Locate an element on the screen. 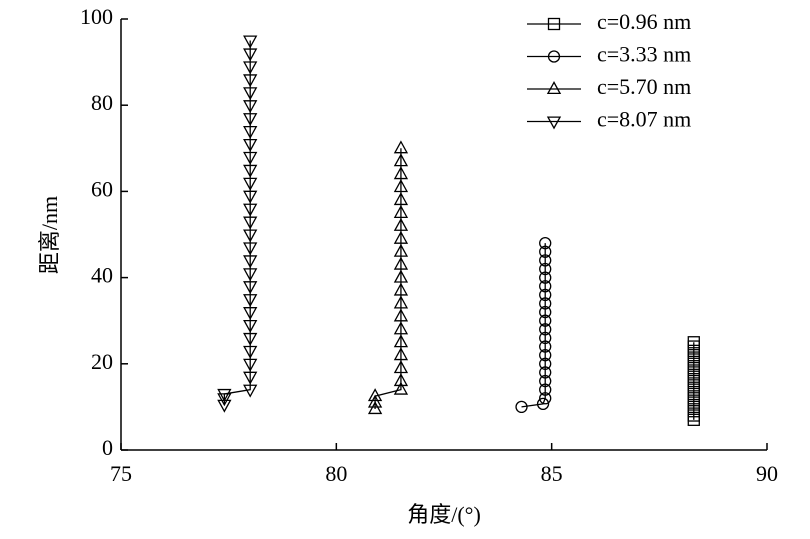  legend-label: c=3.33 nm is located at coordinates (644, 54).